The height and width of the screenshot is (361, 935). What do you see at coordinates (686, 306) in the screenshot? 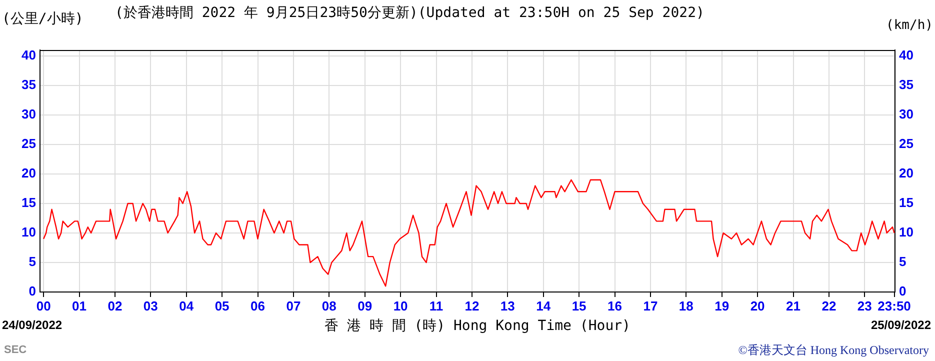
I see `x-tick-label: 18` at bounding box center [686, 306].